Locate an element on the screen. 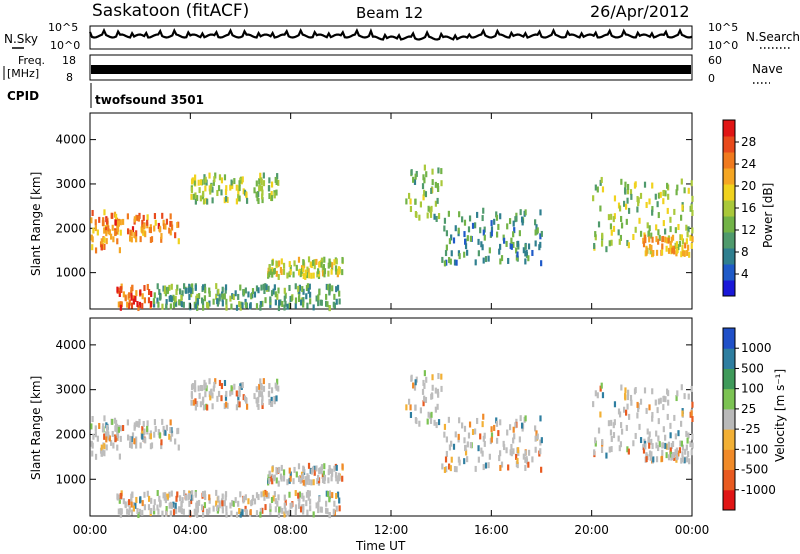 The image size is (800, 554). velocity-colorbar-label: Velocity [m s⁻¹] is located at coordinates (780, 415).